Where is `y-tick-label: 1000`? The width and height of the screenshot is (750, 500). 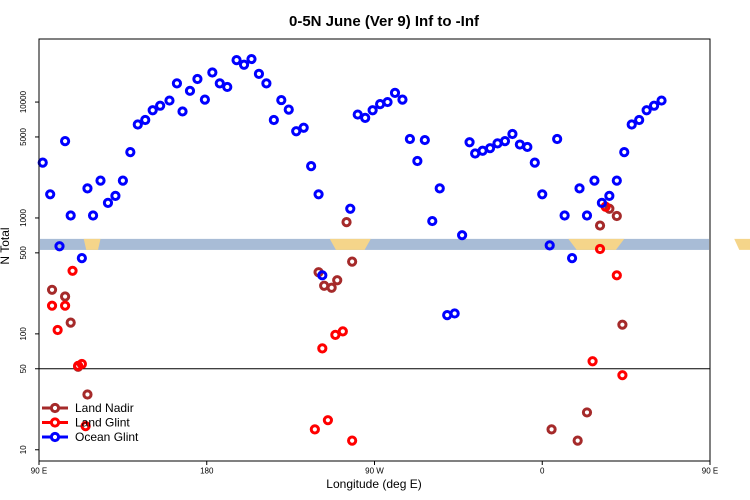
y-tick-label: 1000 is located at coordinates (23, 218).